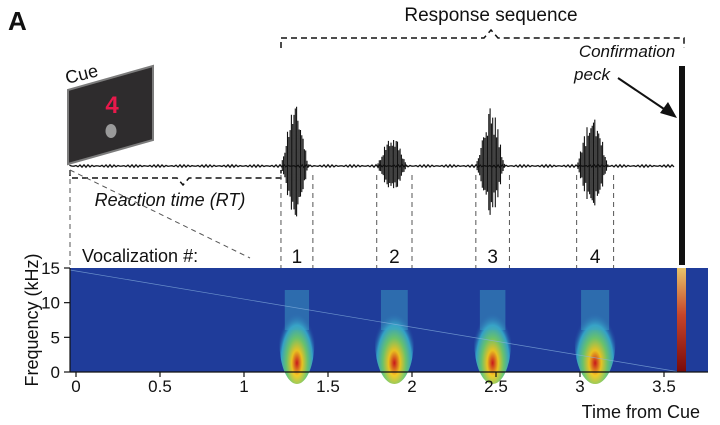 The image size is (720, 425). I want to click on cue-light-icon, so click(111, 131).